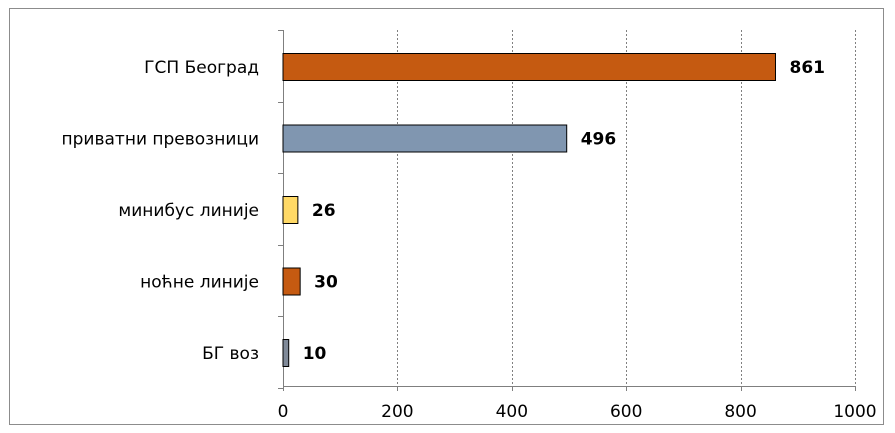 The height and width of the screenshot is (433, 895). Describe the element at coordinates (512, 412) in the screenshot. I see `x-tick-label-400: 400` at that location.